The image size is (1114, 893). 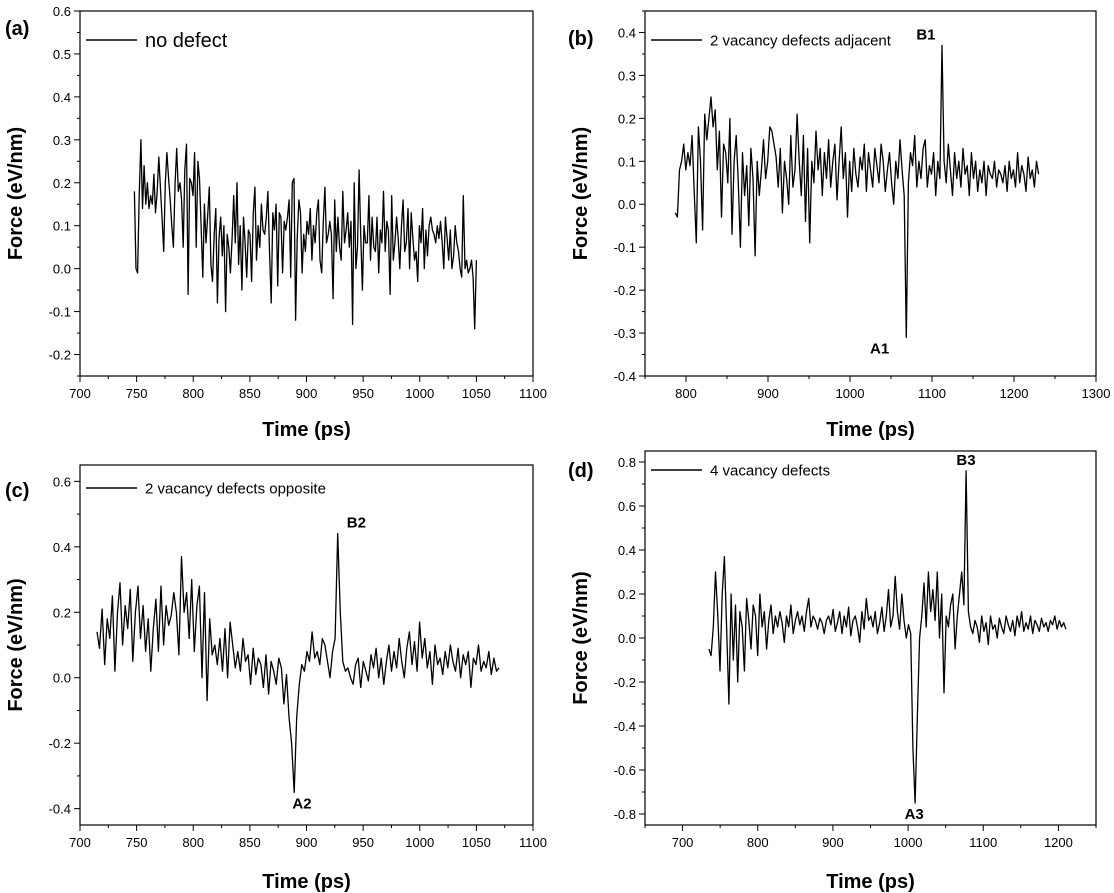 I want to click on panel-label: (b), so click(x=581, y=39).